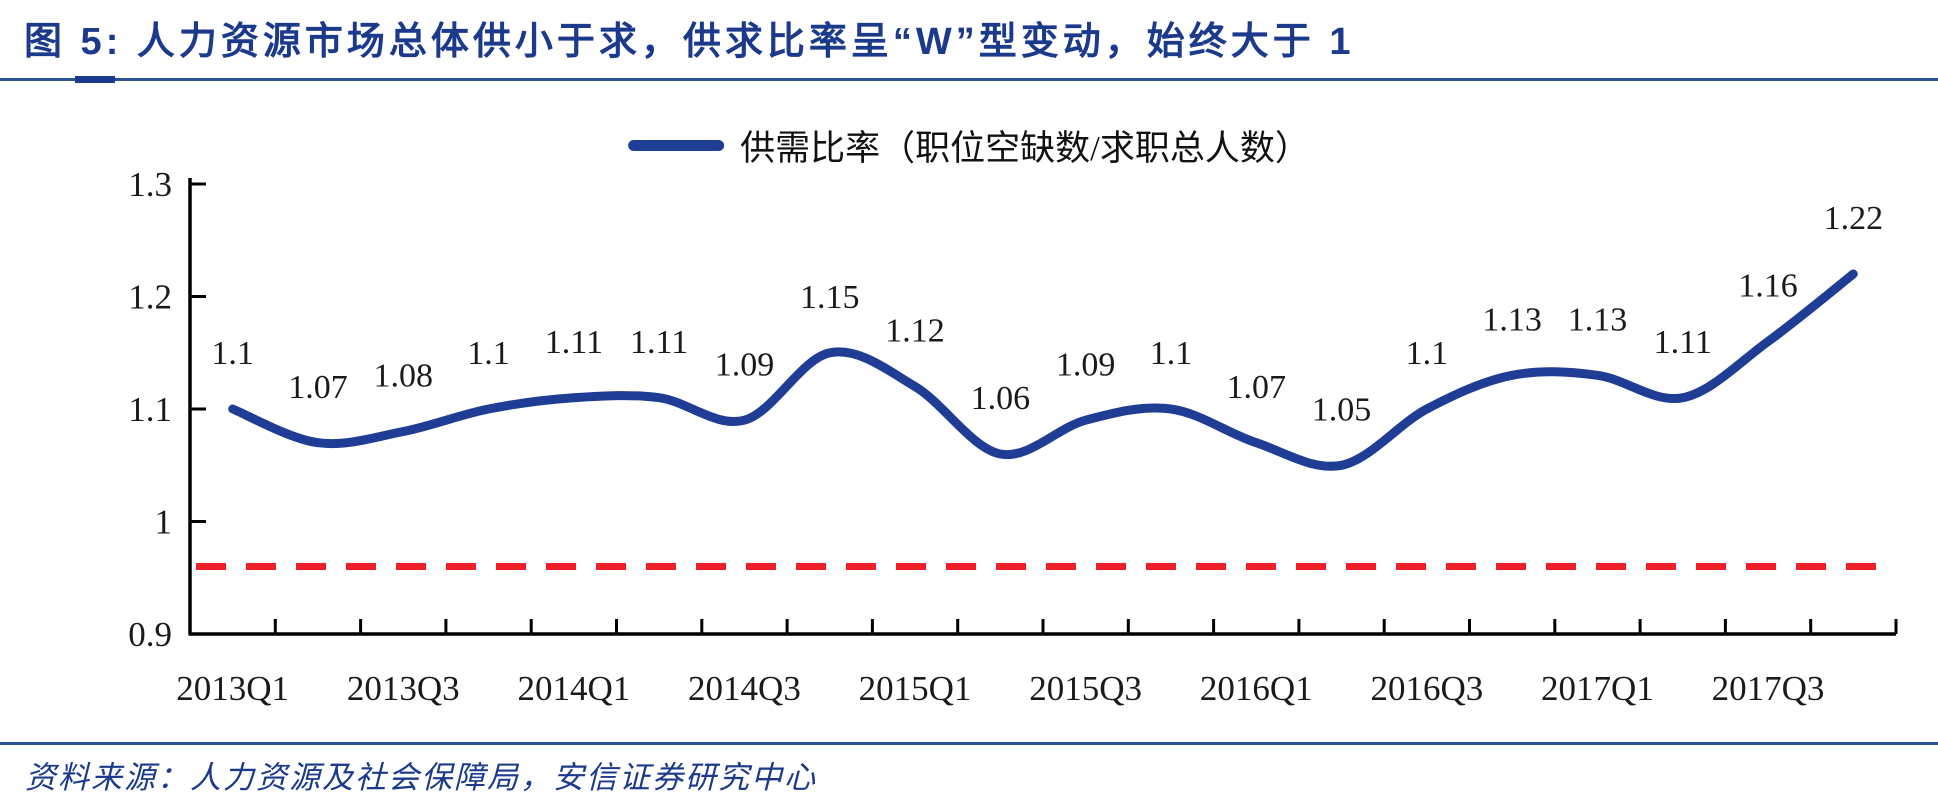 The width and height of the screenshot is (1938, 806). Describe the element at coordinates (150, 184) in the screenshot. I see `y-axis-tick-label: 1.3` at that location.